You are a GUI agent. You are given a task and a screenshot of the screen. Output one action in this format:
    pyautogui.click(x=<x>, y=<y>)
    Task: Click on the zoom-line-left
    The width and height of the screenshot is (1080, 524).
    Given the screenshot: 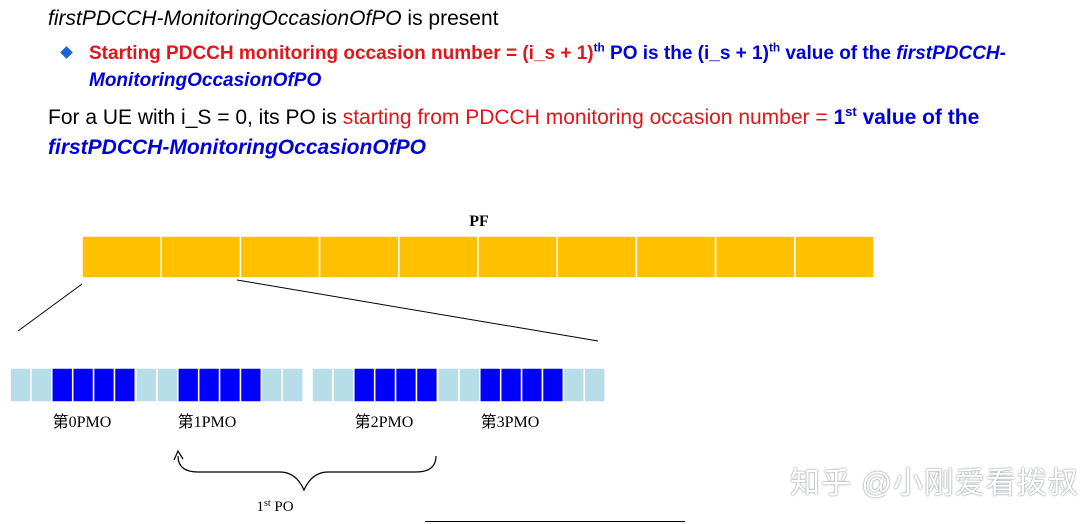 What is the action you would take?
    pyautogui.click(x=50, y=307)
    